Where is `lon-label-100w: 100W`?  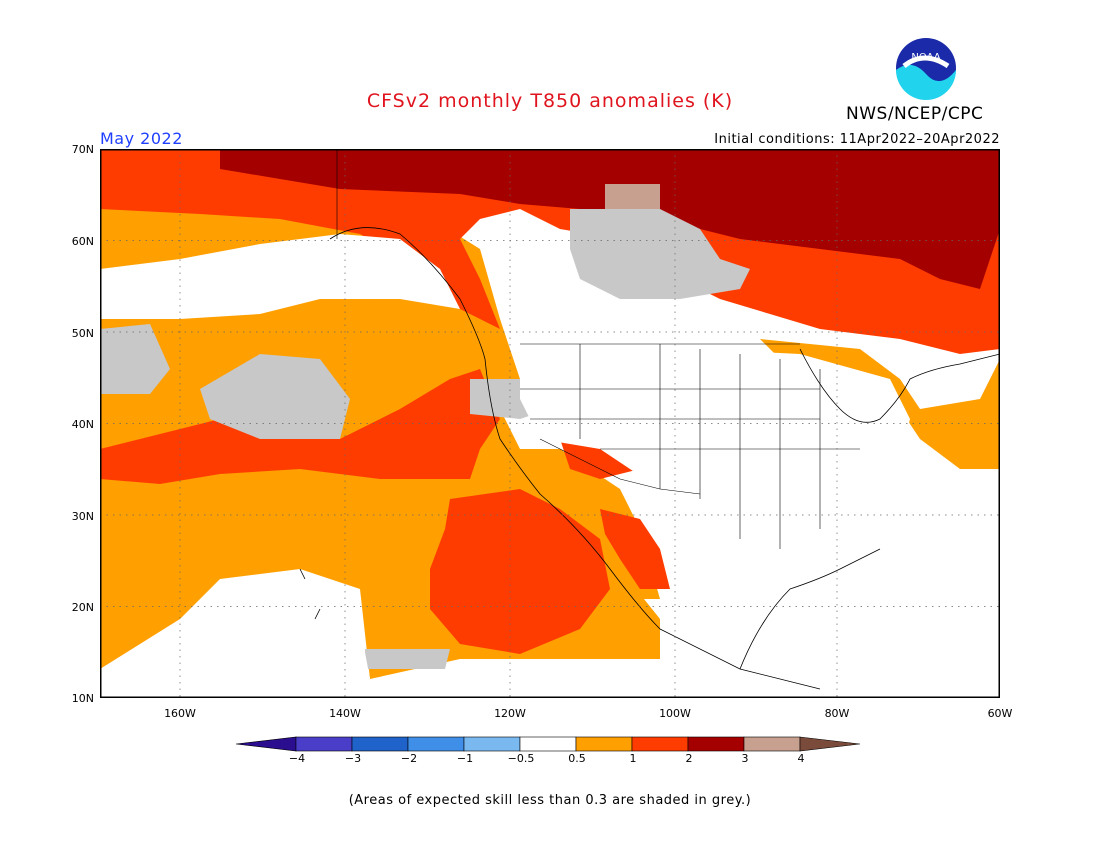 lon-label-100w: 100W is located at coordinates (675, 713).